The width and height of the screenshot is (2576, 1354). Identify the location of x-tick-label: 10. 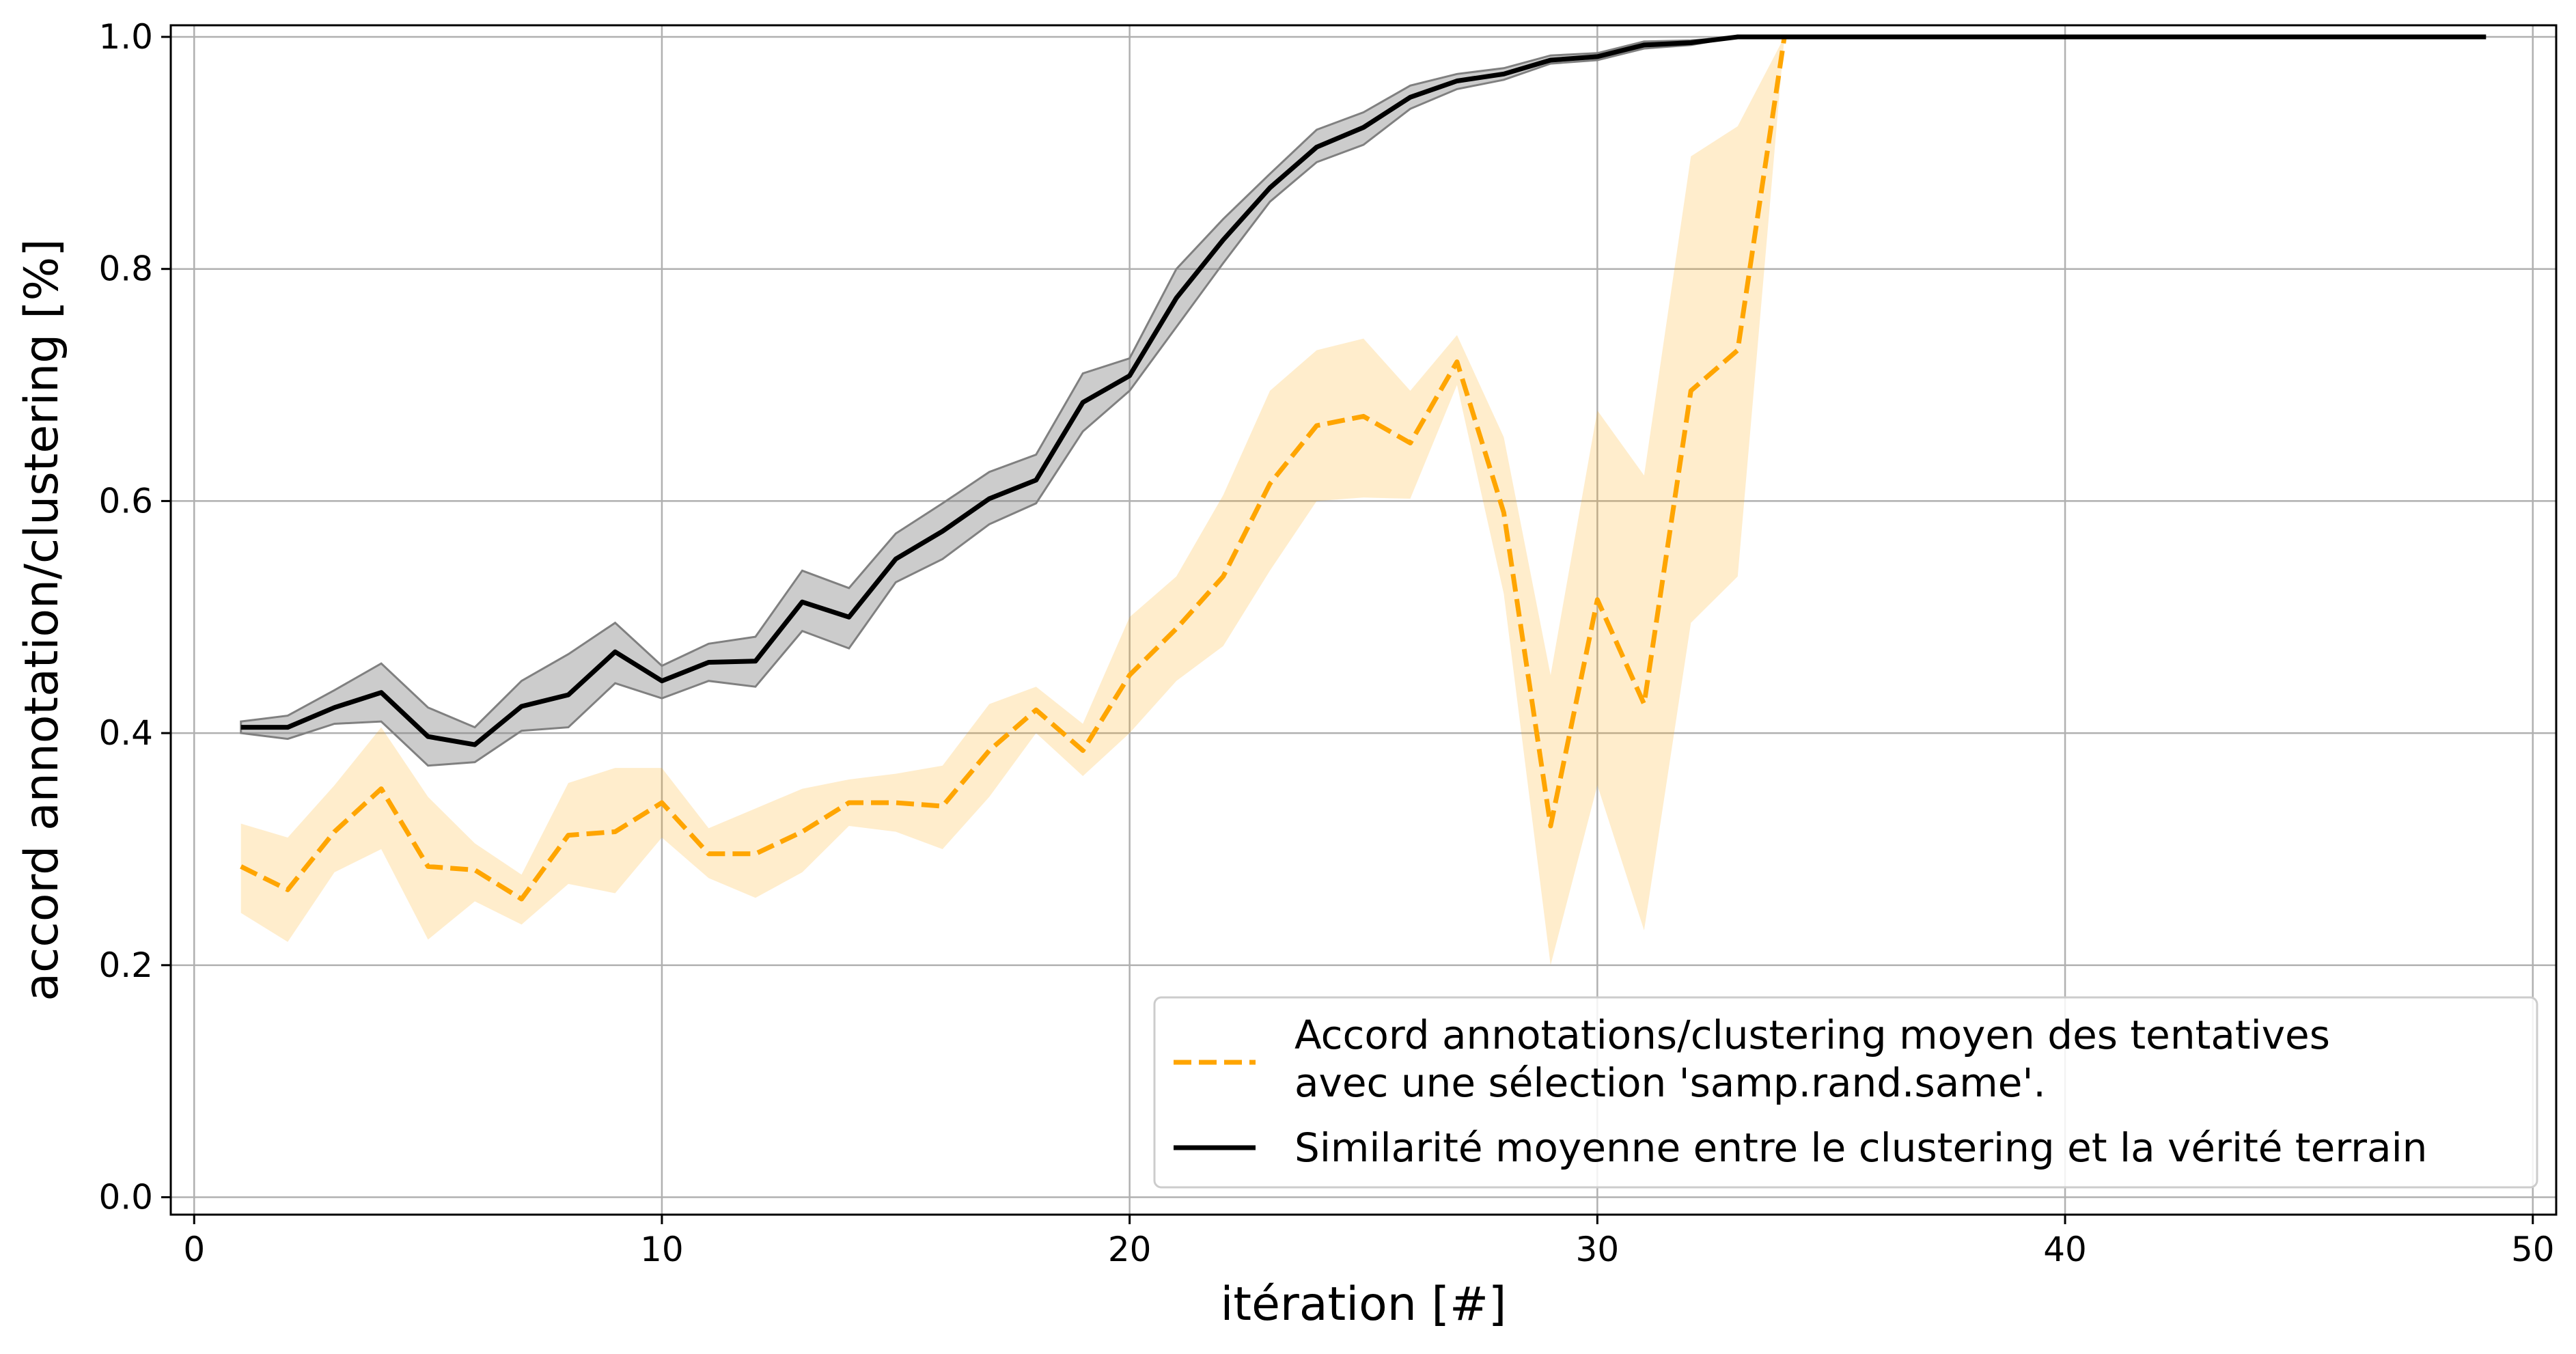
(662, 1249).